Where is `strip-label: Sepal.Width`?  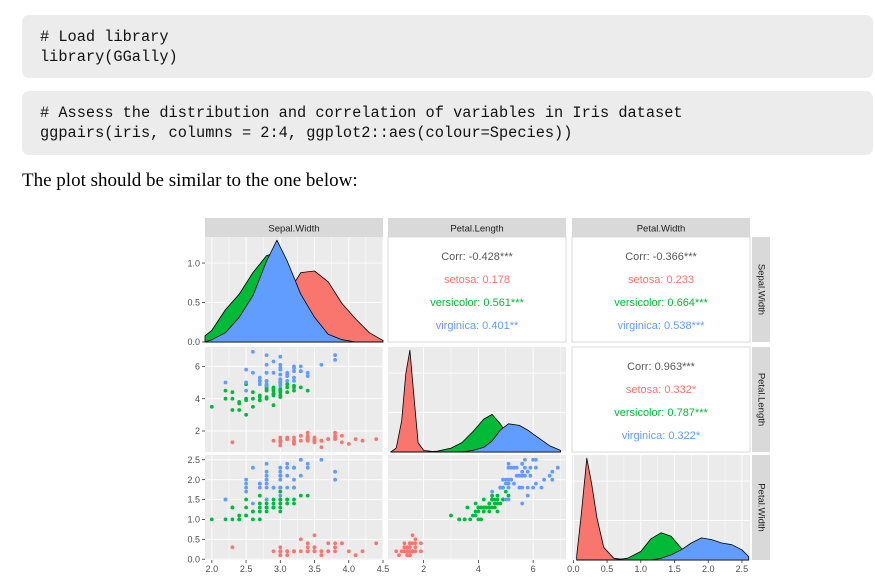 strip-label: Sepal.Width is located at coordinates (293, 229).